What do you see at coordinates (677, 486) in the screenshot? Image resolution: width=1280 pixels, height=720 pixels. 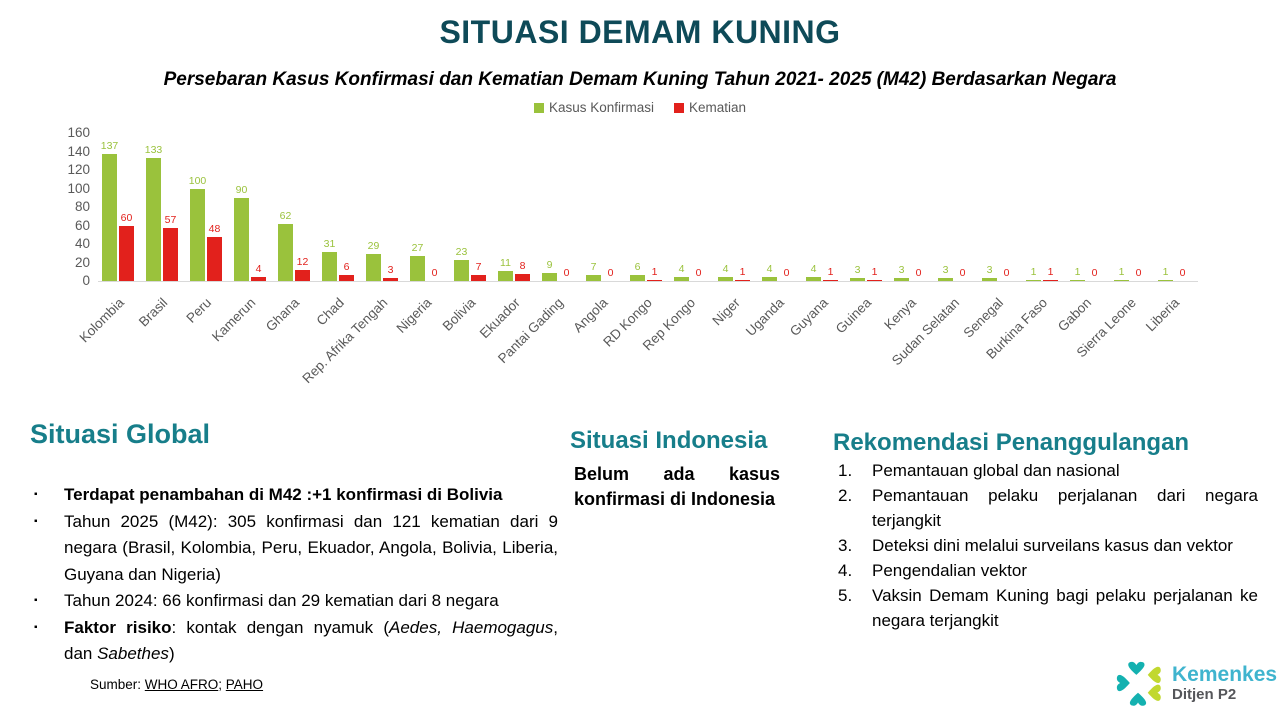 I see `situasi-indonesia-text: Belum ada kasus konfirmasi di Indonesia` at bounding box center [677, 486].